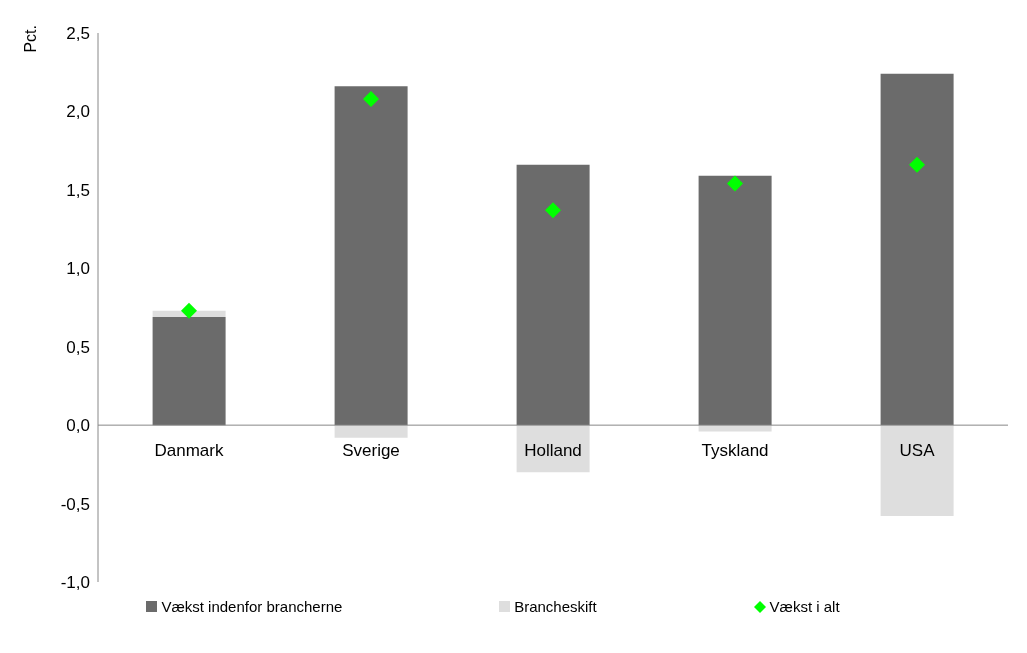  Describe the element at coordinates (75, 583) in the screenshot. I see `y-tick-label: -1,0` at that location.